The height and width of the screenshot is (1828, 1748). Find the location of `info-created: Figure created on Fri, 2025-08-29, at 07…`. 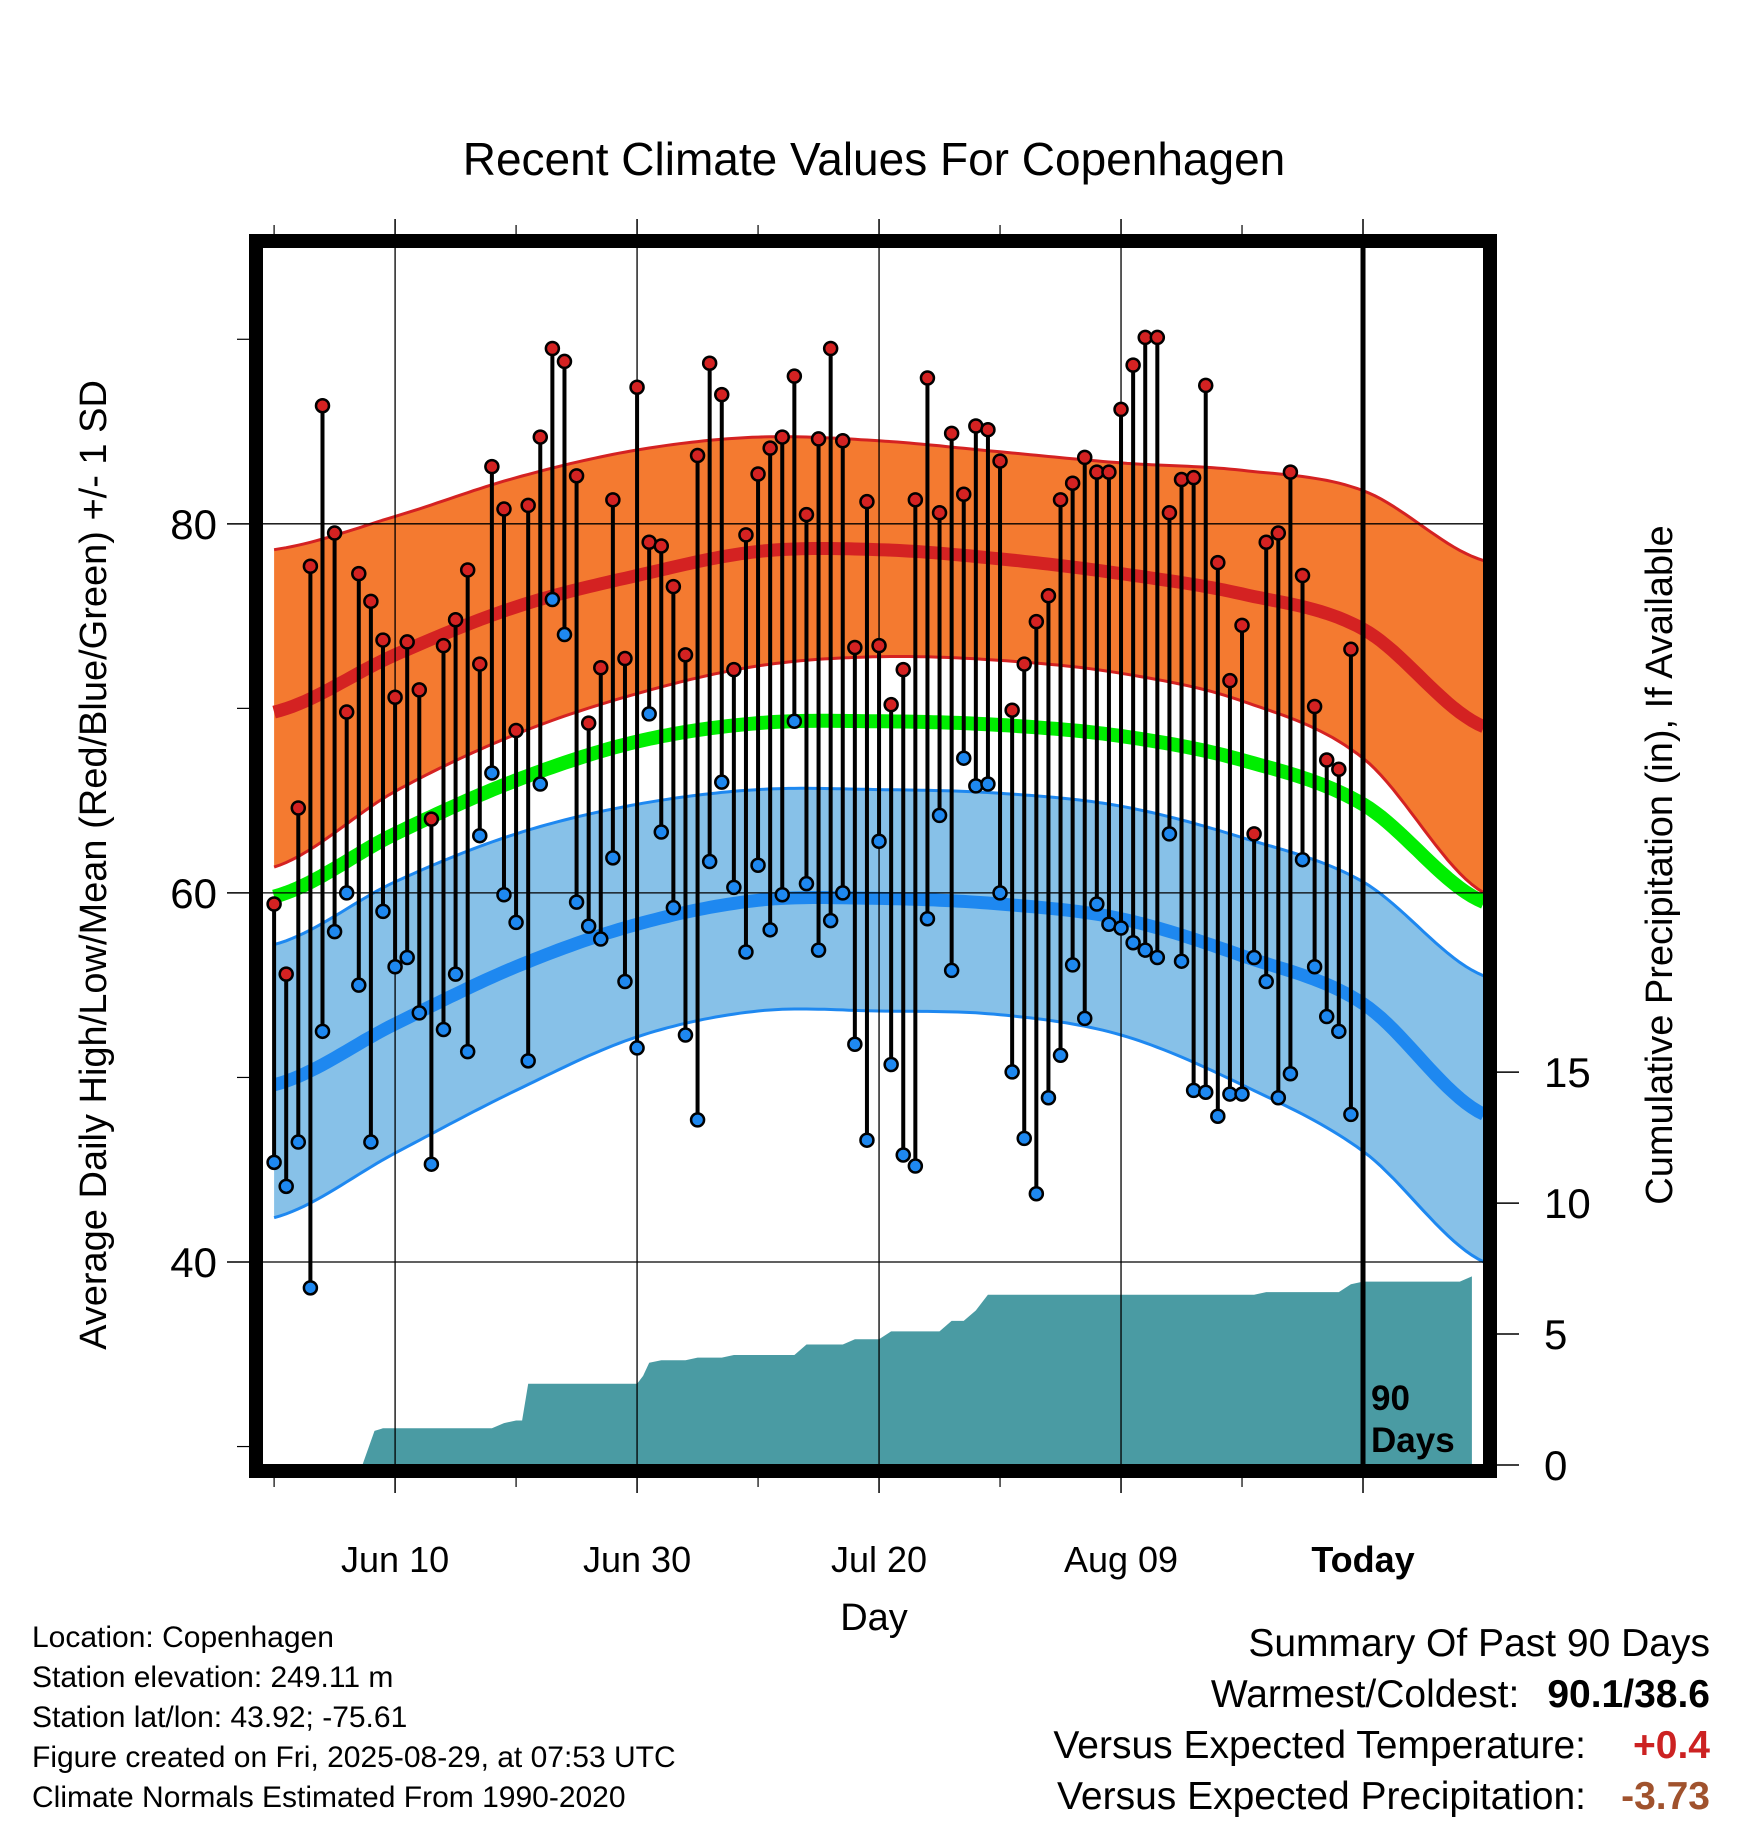

info-created: Figure created on Fri, 2025-08-29, at 07… is located at coordinates (354, 1757).